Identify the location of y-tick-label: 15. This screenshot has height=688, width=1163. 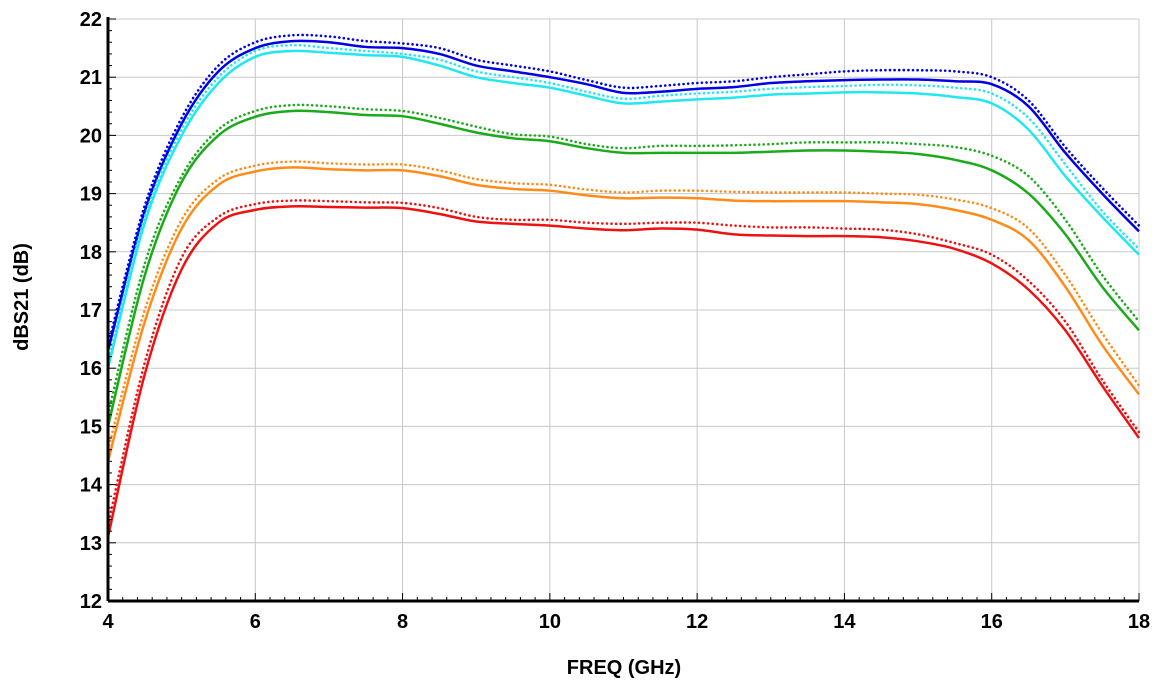
(91, 427).